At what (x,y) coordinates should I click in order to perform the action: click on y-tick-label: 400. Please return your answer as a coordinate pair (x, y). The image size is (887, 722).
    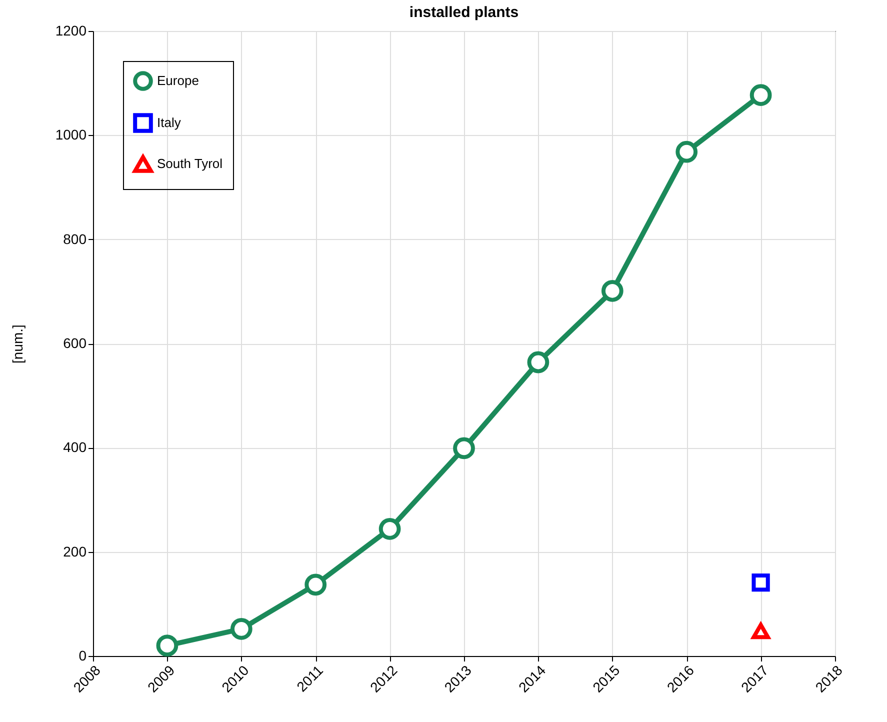
    Looking at the image, I should click on (75, 447).